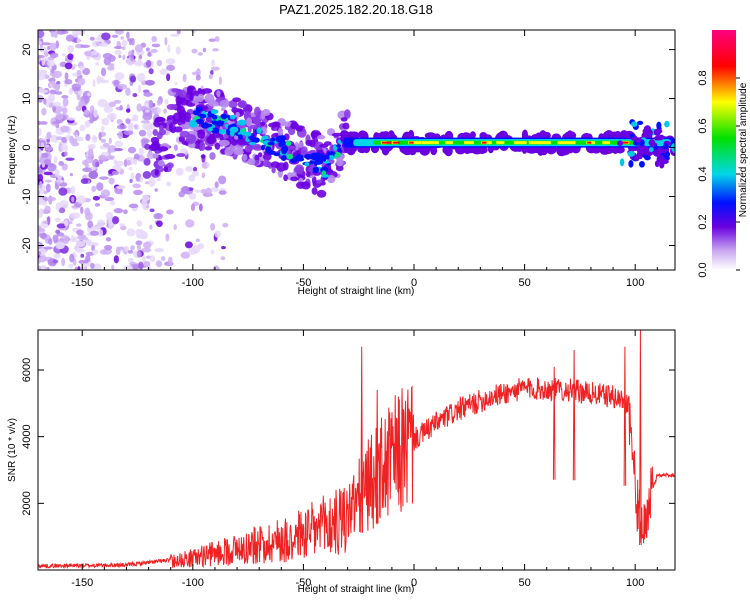 This screenshot has width=750, height=600. I want to click on y-tick-label: 2000, so click(27, 503).